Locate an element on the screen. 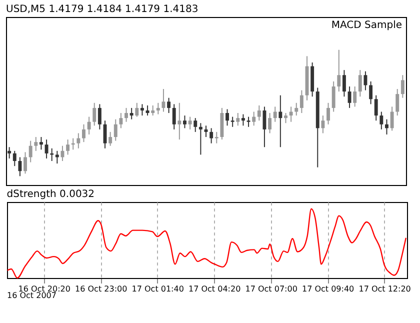 This screenshot has width=420, height=323. chart-title: USD,M5 1.4179 1.4184 1.4179 1.4183 is located at coordinates (102, 9).